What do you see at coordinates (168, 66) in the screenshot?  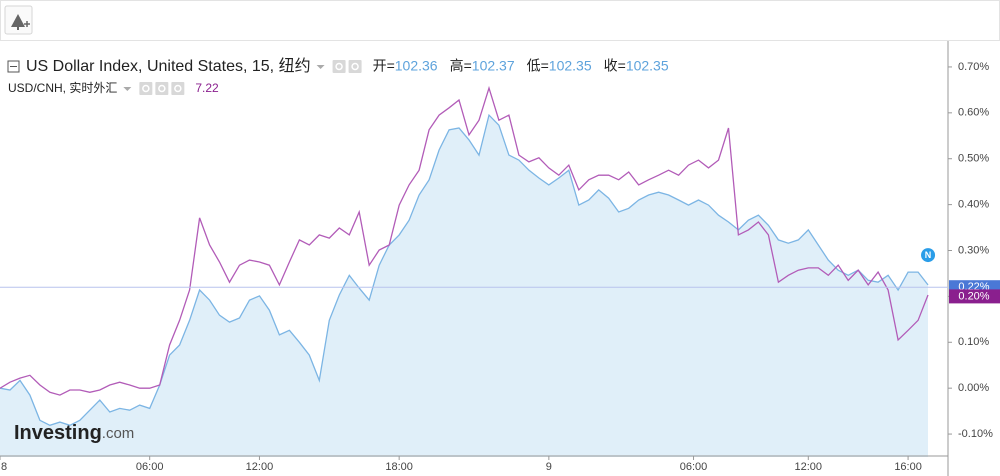 I see `series-name: US Dollar Index, United States, 15, 纽约` at bounding box center [168, 66].